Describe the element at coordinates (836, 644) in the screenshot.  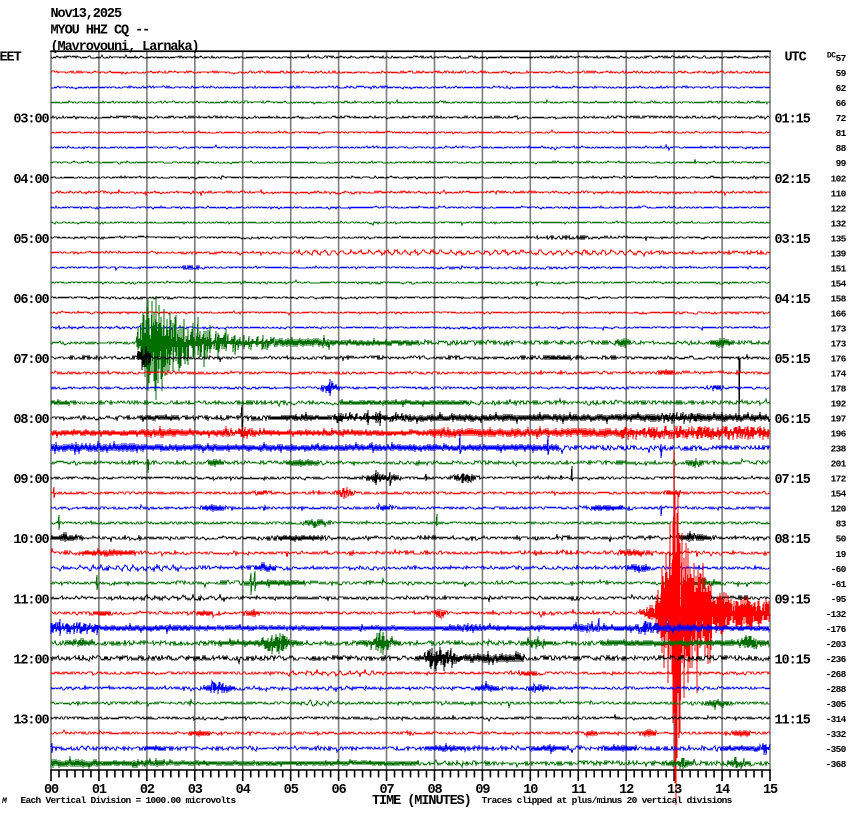
I see `svg-text: -203` at that location.